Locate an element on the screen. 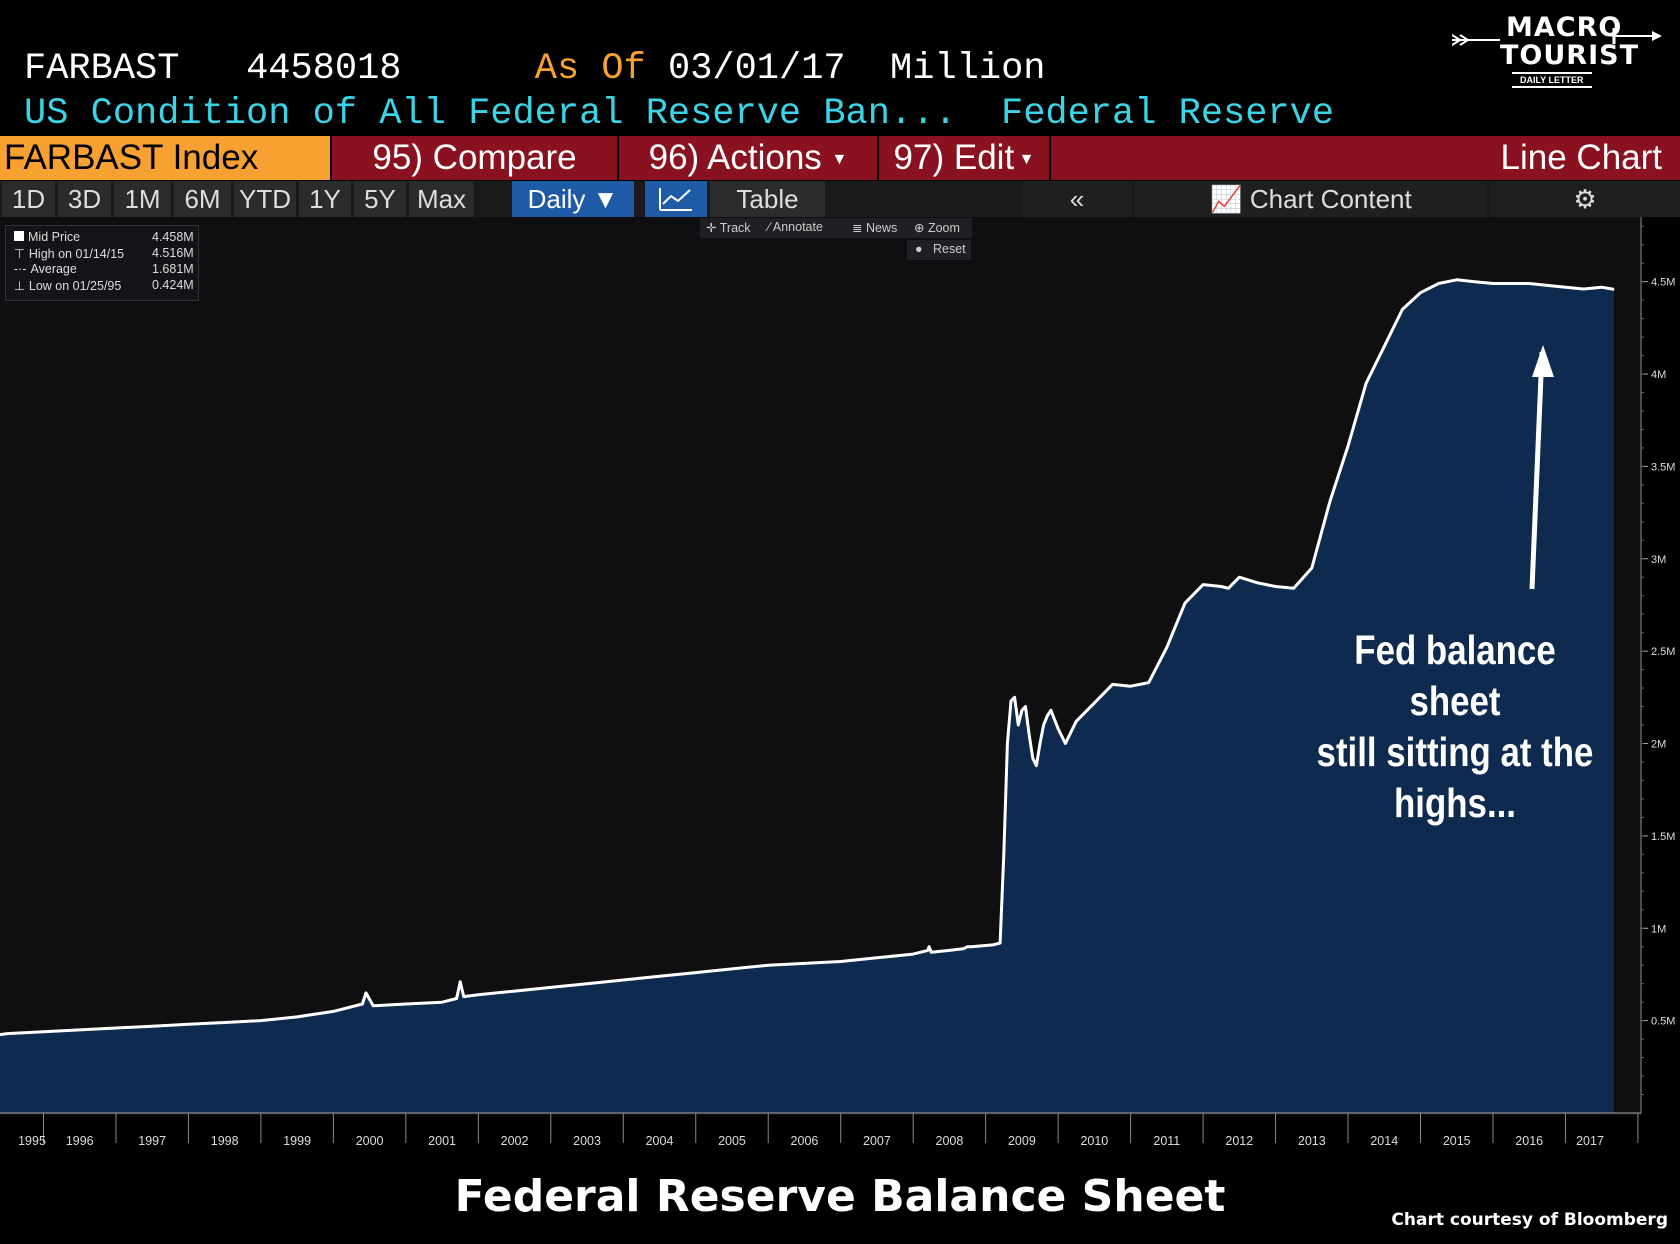 This screenshot has height=1244, width=1680. annotate-tool: ∕ Annotate is located at coordinates (795, 227).